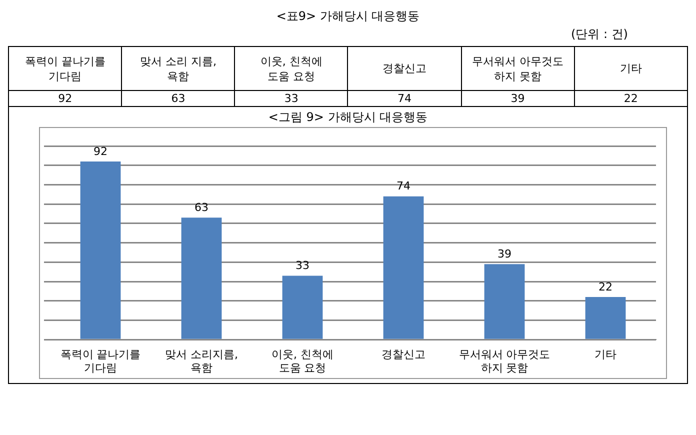  Describe the element at coordinates (630, 68) in the screenshot. I see `text: 기타` at that location.